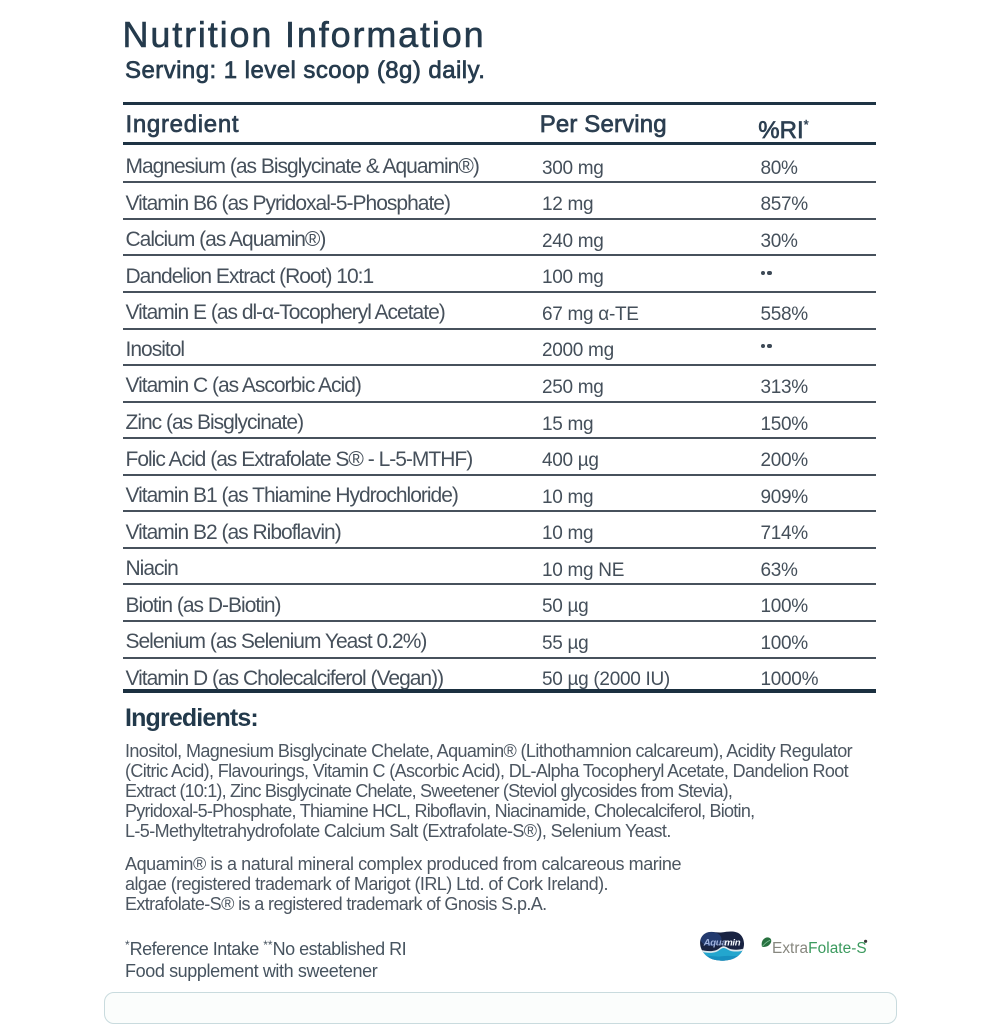 The width and height of the screenshot is (1000, 1024). I want to click on svg-text: Aqua, so click(715, 942).